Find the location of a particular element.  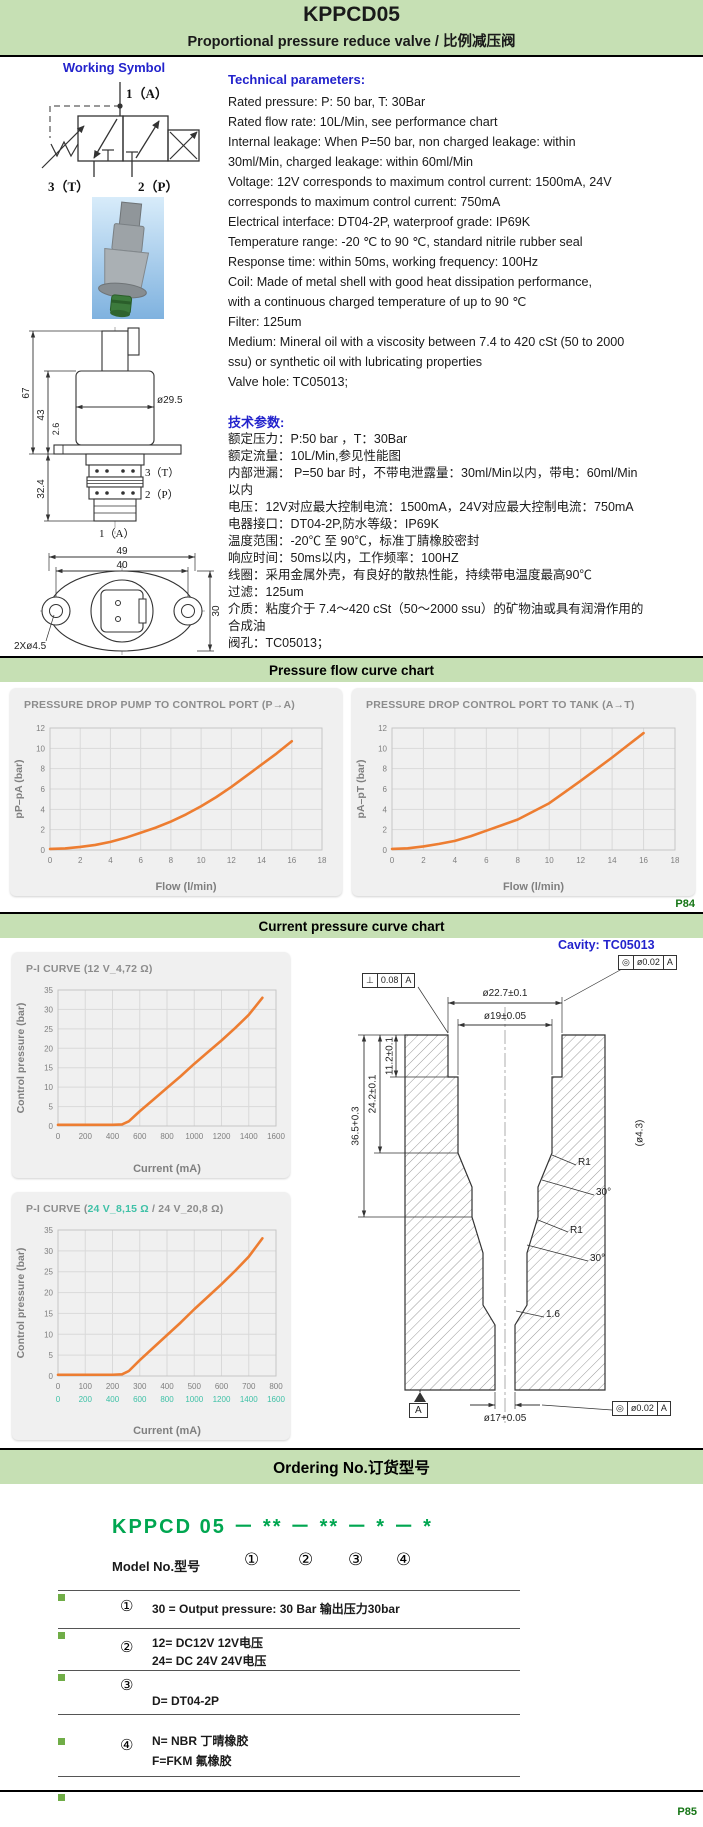

text-line: 电器接口：DT04-2P,防水等级：IP69K is located at coordinates (333, 524).